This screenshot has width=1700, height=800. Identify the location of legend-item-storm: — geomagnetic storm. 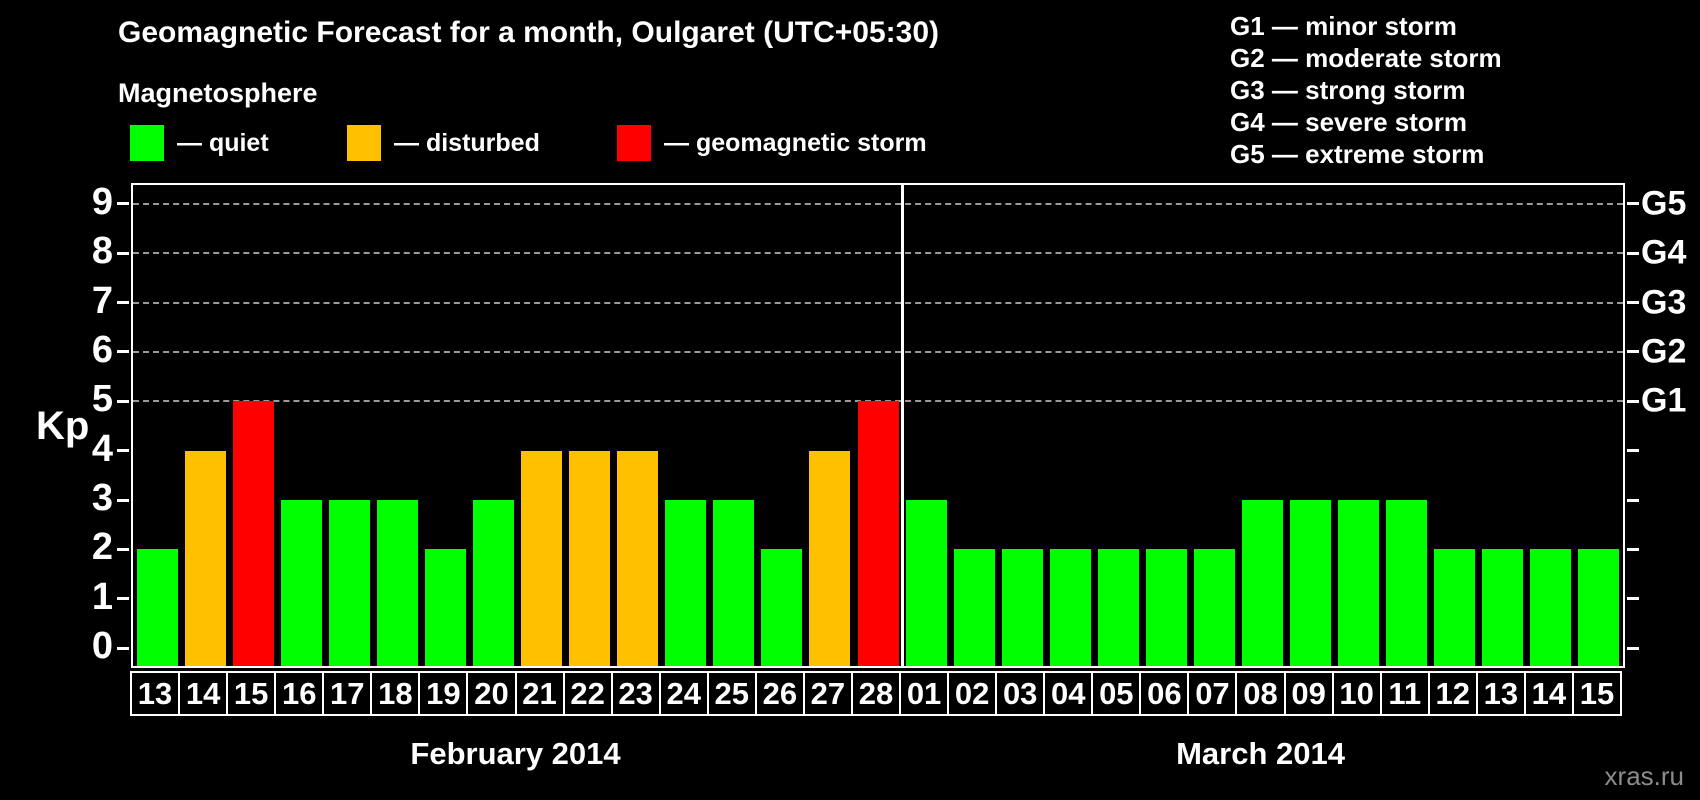
(772, 143).